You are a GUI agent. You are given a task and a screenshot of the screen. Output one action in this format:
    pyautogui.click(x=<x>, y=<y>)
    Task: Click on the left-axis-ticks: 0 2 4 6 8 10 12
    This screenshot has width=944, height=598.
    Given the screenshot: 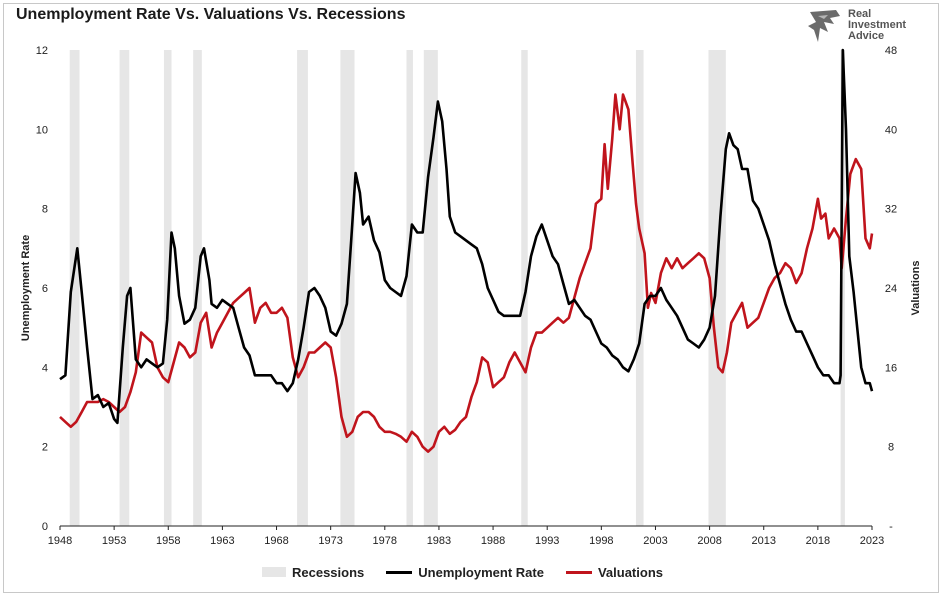 What is the action you would take?
    pyautogui.click(x=42, y=289)
    